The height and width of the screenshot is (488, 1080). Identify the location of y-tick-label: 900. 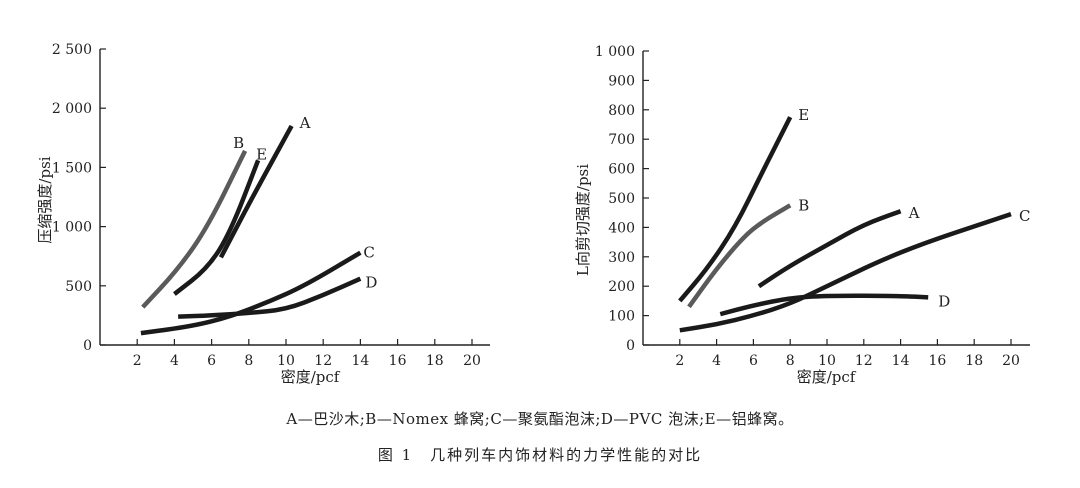
(621, 81).